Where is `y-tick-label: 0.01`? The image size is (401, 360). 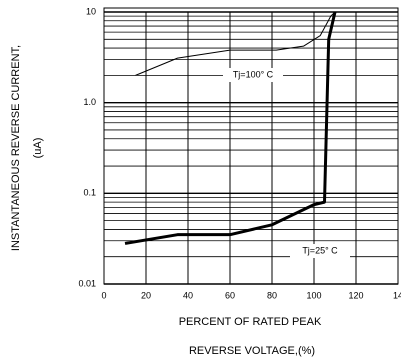 y-tick-label: 0.01 is located at coordinates (87, 283).